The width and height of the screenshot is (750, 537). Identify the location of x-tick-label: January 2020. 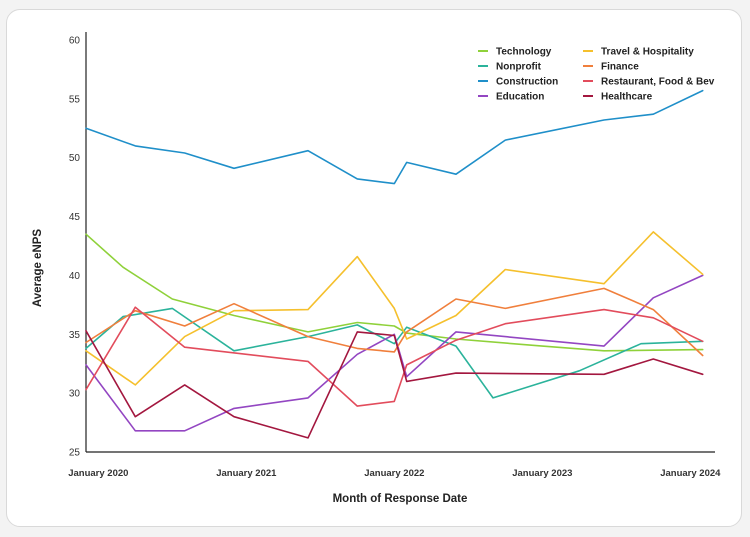
(98, 473).